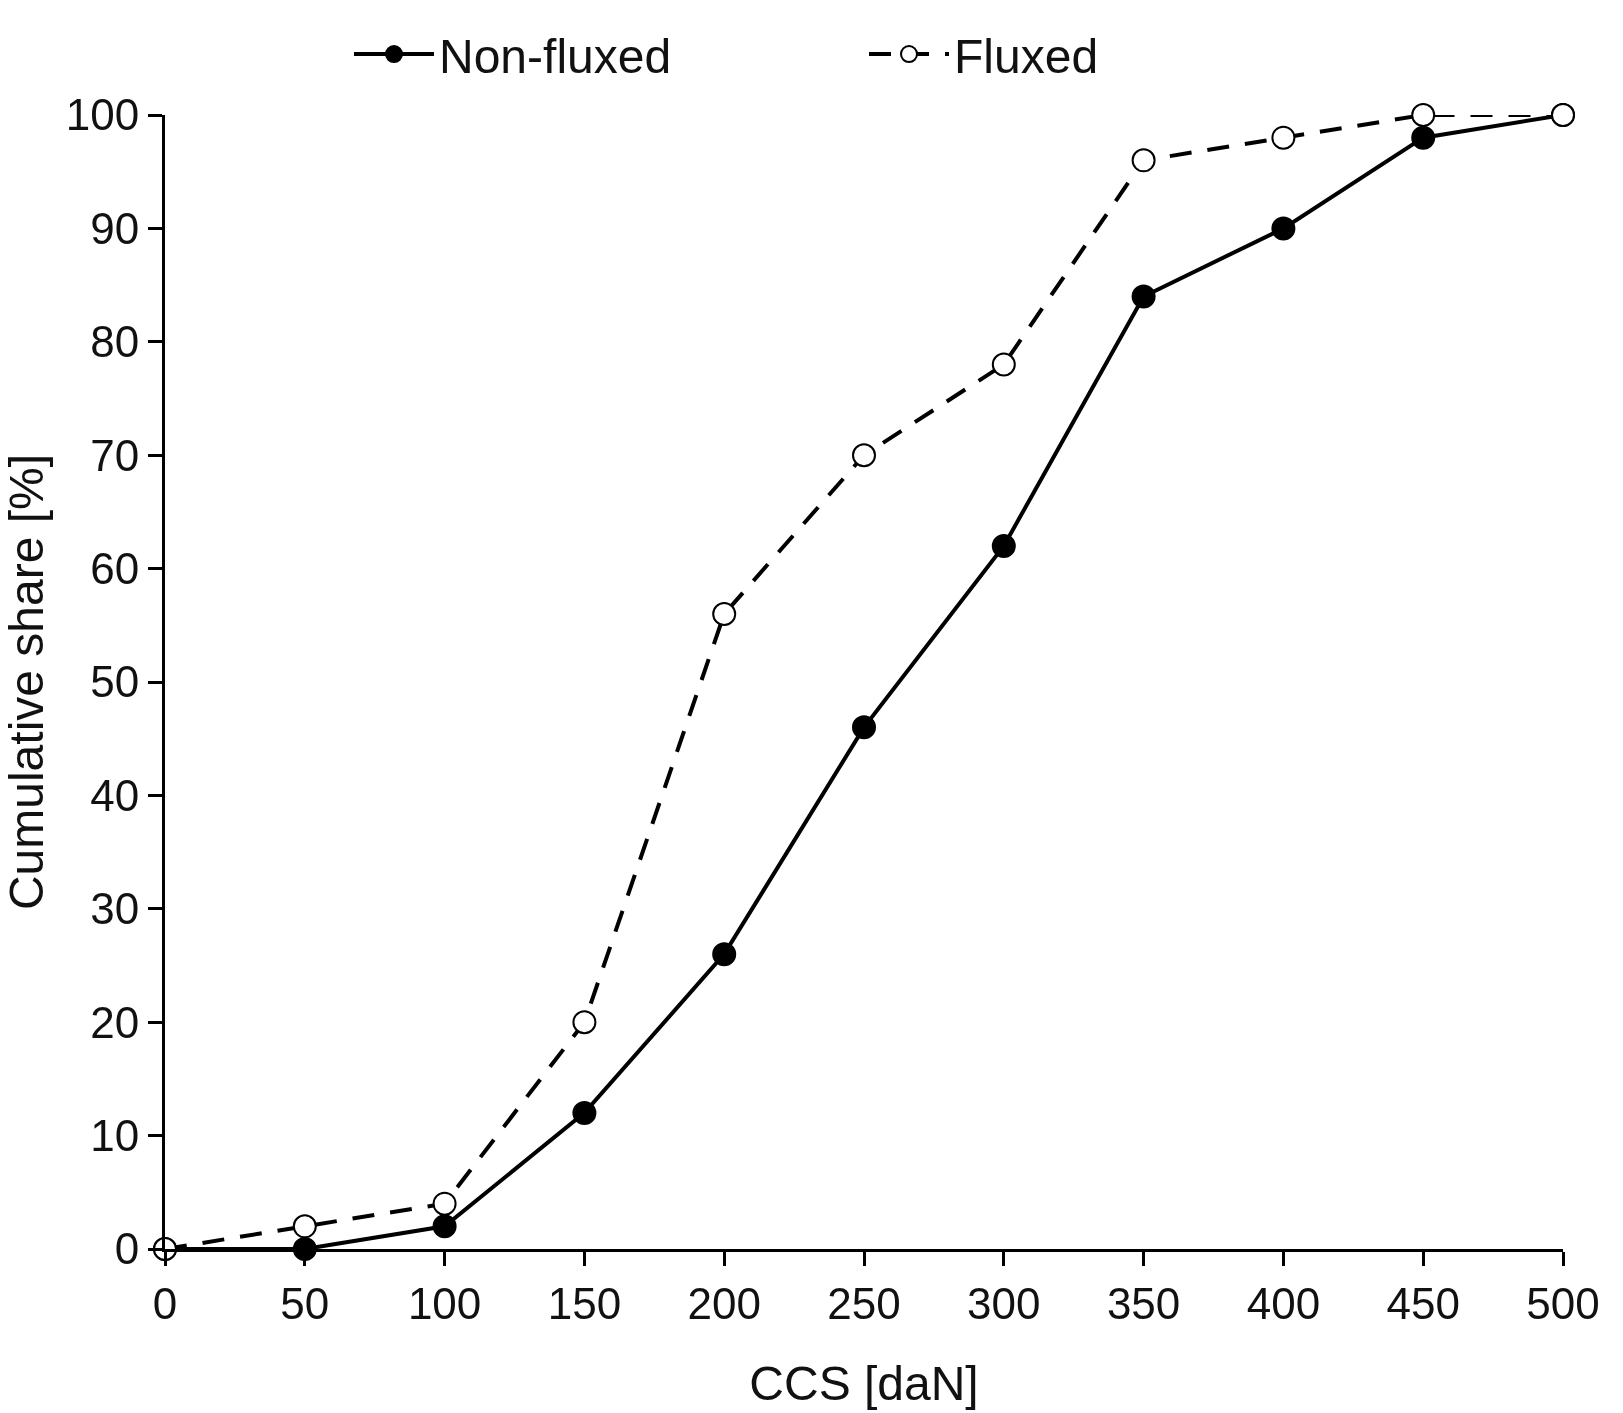 The image size is (1623, 1413). What do you see at coordinates (115, 342) in the screenshot?
I see `y-tick-label: 80` at bounding box center [115, 342].